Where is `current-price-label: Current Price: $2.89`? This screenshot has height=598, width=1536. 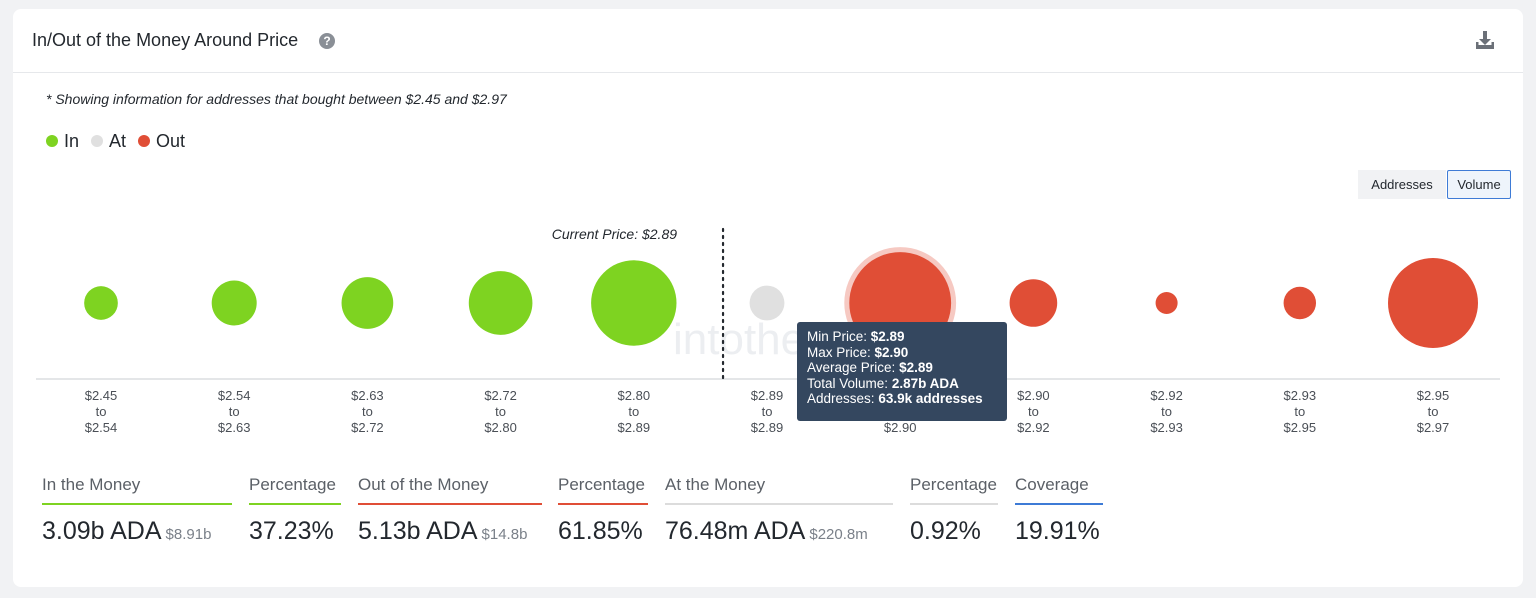
current-price-label: Current Price: $2.89 is located at coordinates (614, 234).